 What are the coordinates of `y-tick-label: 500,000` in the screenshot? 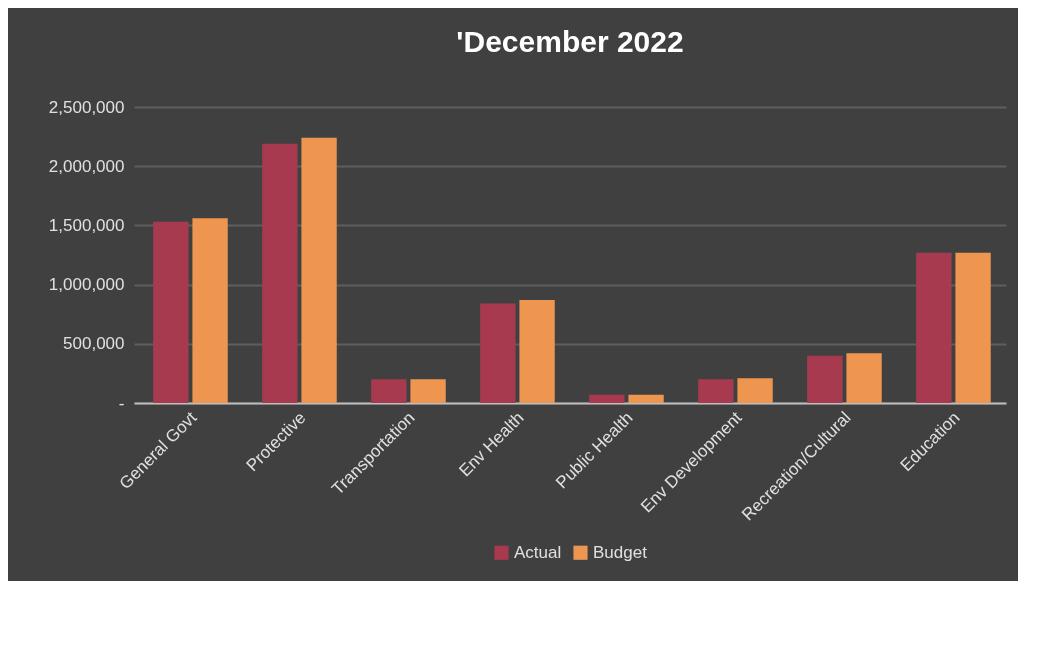 It's located at (94, 344).